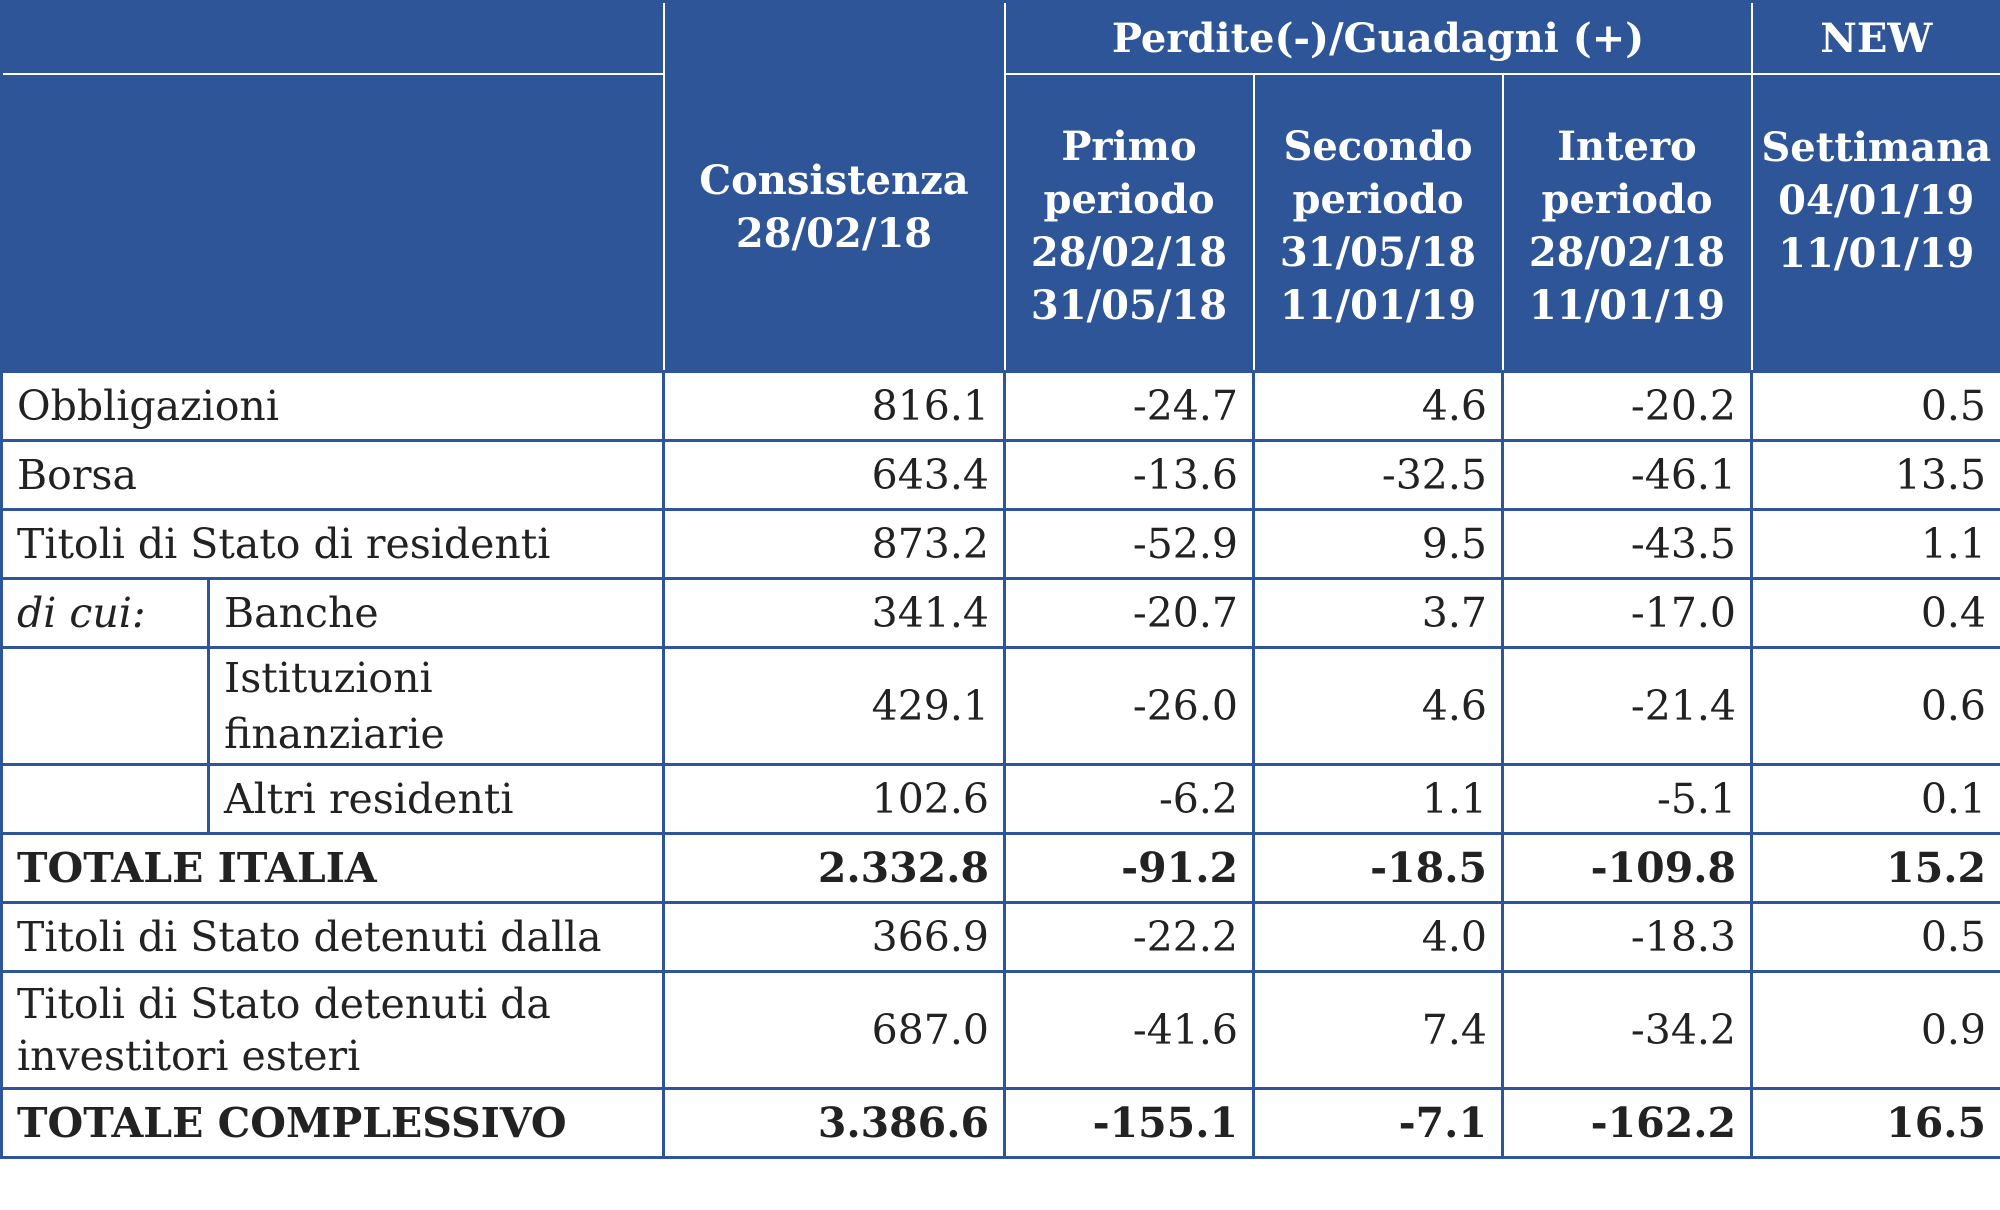  What do you see at coordinates (834, 937) in the screenshot?
I see `cell-consistenza: 366.9` at bounding box center [834, 937].